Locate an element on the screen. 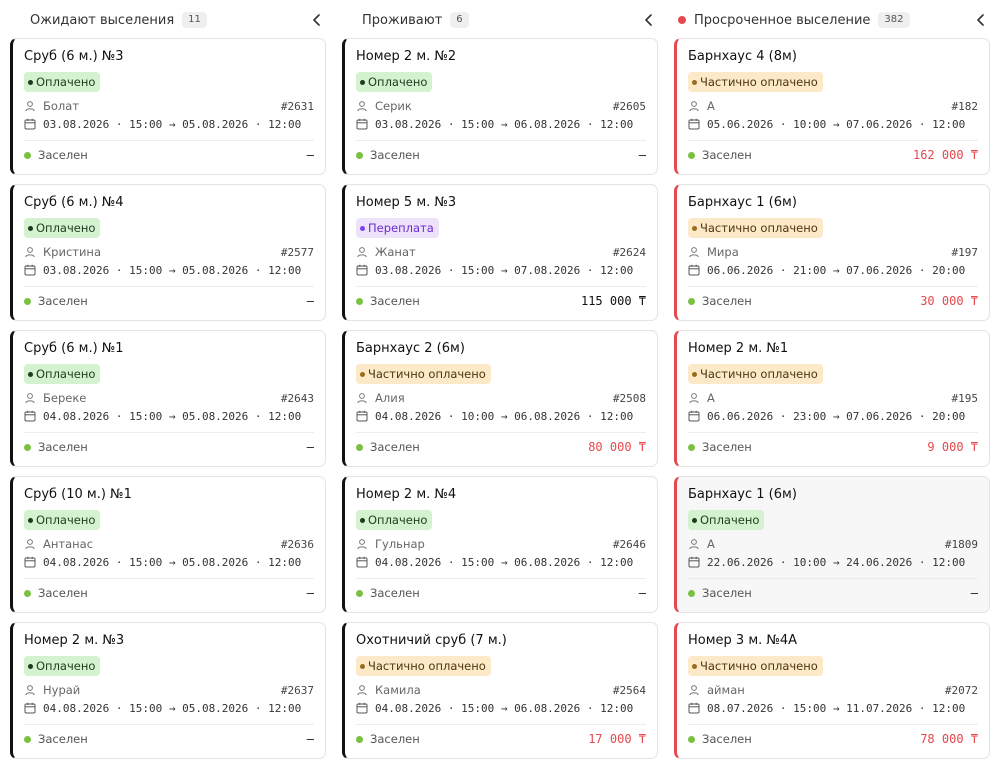  payment-status-badge: Переплата is located at coordinates (397, 228).